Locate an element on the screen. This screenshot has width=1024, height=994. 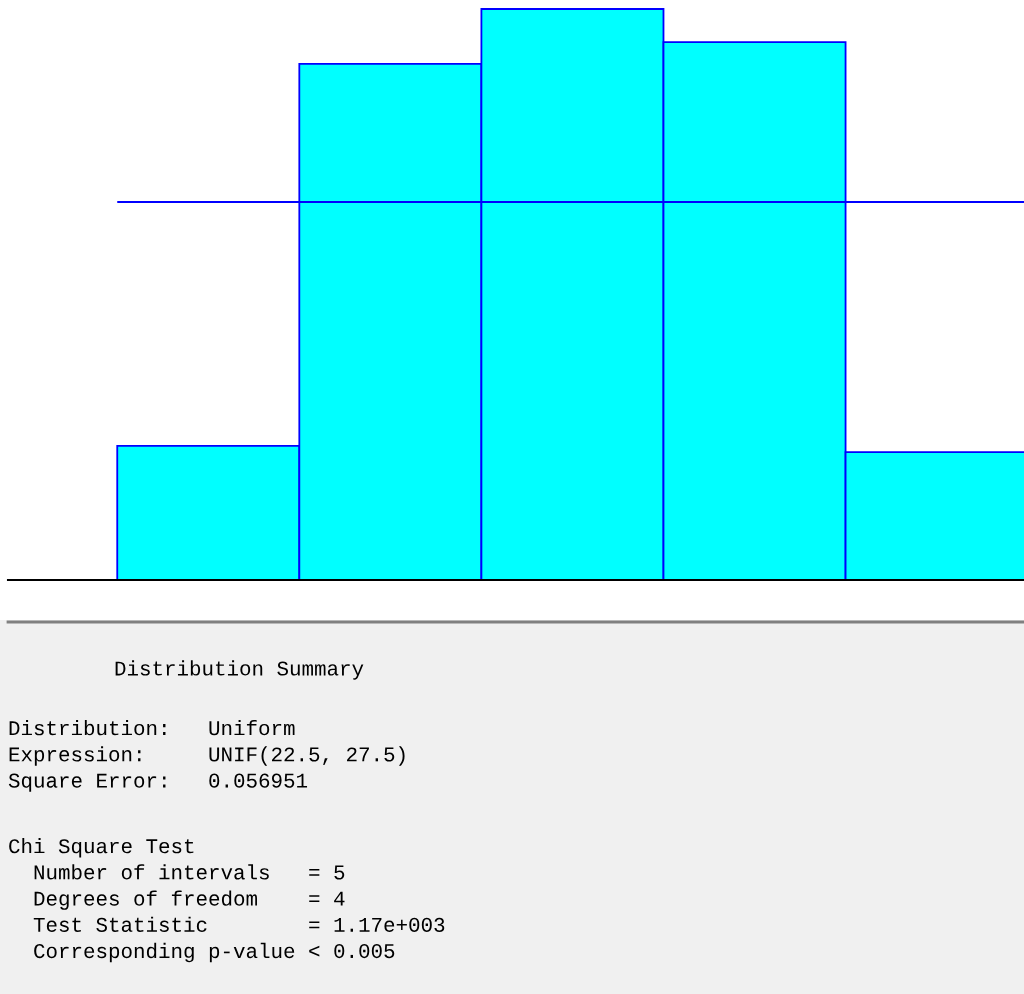
text: Distribution Summary is located at coordinates (239, 670).